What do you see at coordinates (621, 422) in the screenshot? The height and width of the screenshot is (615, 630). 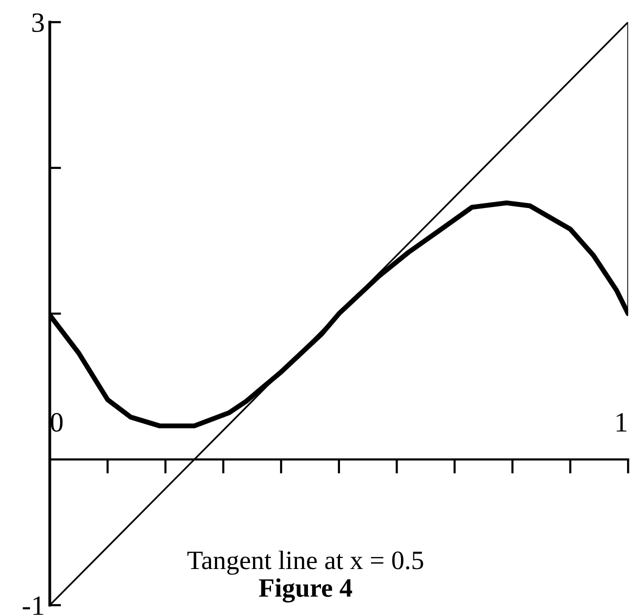 I see `x-tick-label: 1` at bounding box center [621, 422].